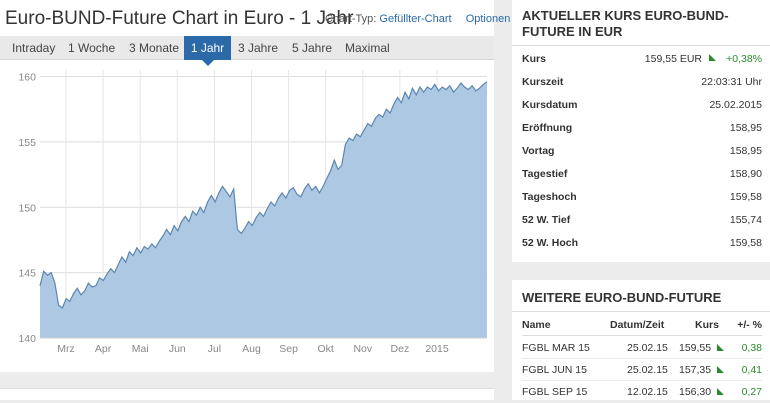 The width and height of the screenshot is (770, 403). I want to click on tab-3-jahre: 3 Jahre, so click(258, 48).